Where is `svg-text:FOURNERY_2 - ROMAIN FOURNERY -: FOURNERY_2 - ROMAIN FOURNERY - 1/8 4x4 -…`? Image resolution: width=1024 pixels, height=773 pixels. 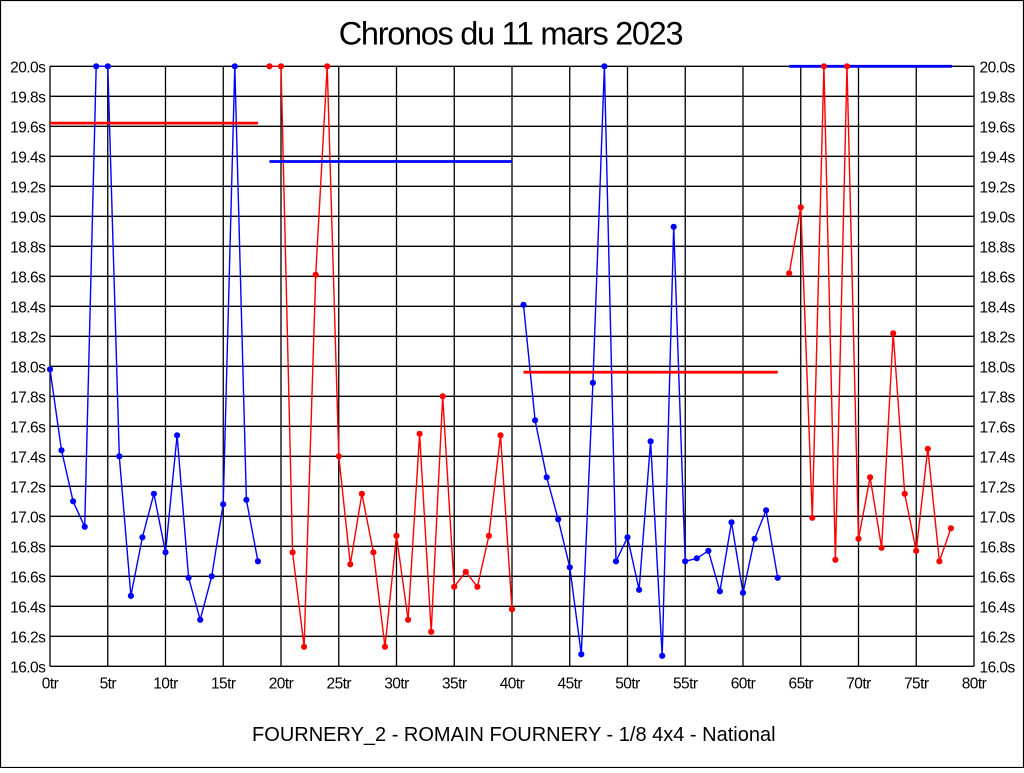
svg-text:FOURNERY_2 - ROMAIN FOURNERY -: FOURNERY_2 - ROMAIN FOURNERY - 1/8 4x4 -… is located at coordinates (513, 735).